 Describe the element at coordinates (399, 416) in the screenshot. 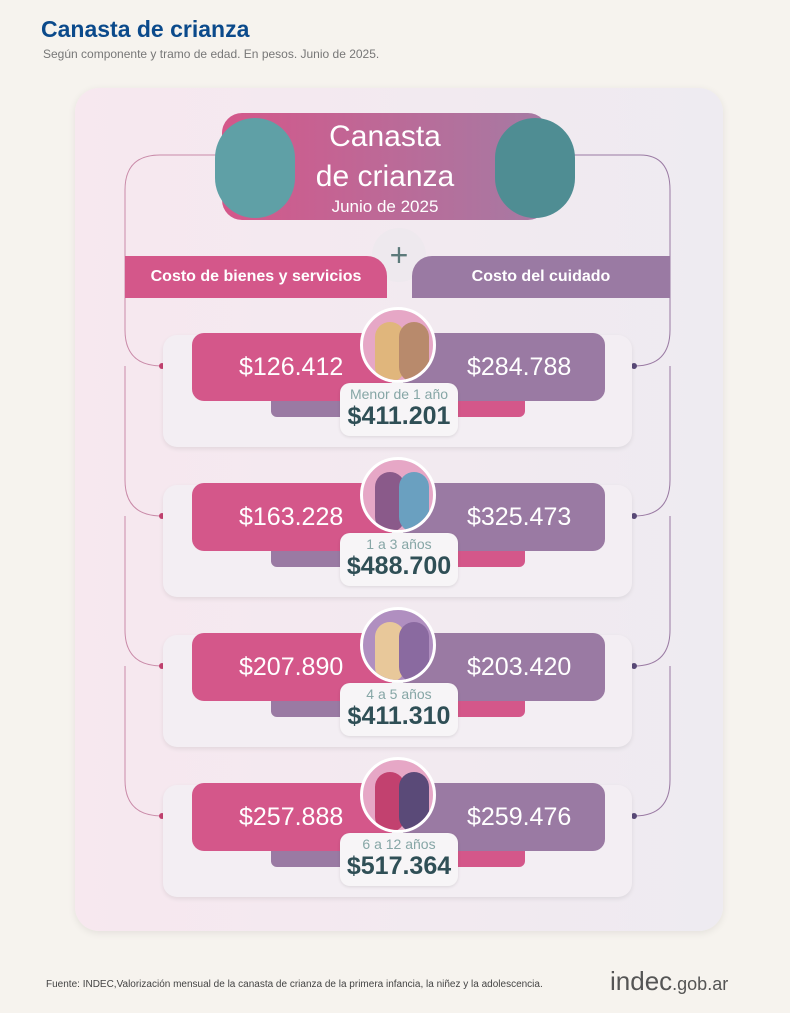

I see `total-value: $411.201` at that location.